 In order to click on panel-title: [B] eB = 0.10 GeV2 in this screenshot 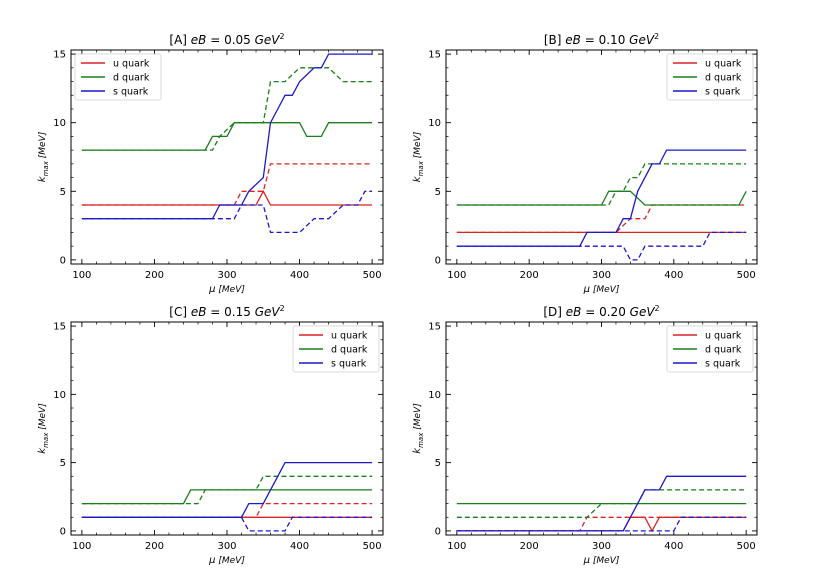, I will do `click(601, 39)`.